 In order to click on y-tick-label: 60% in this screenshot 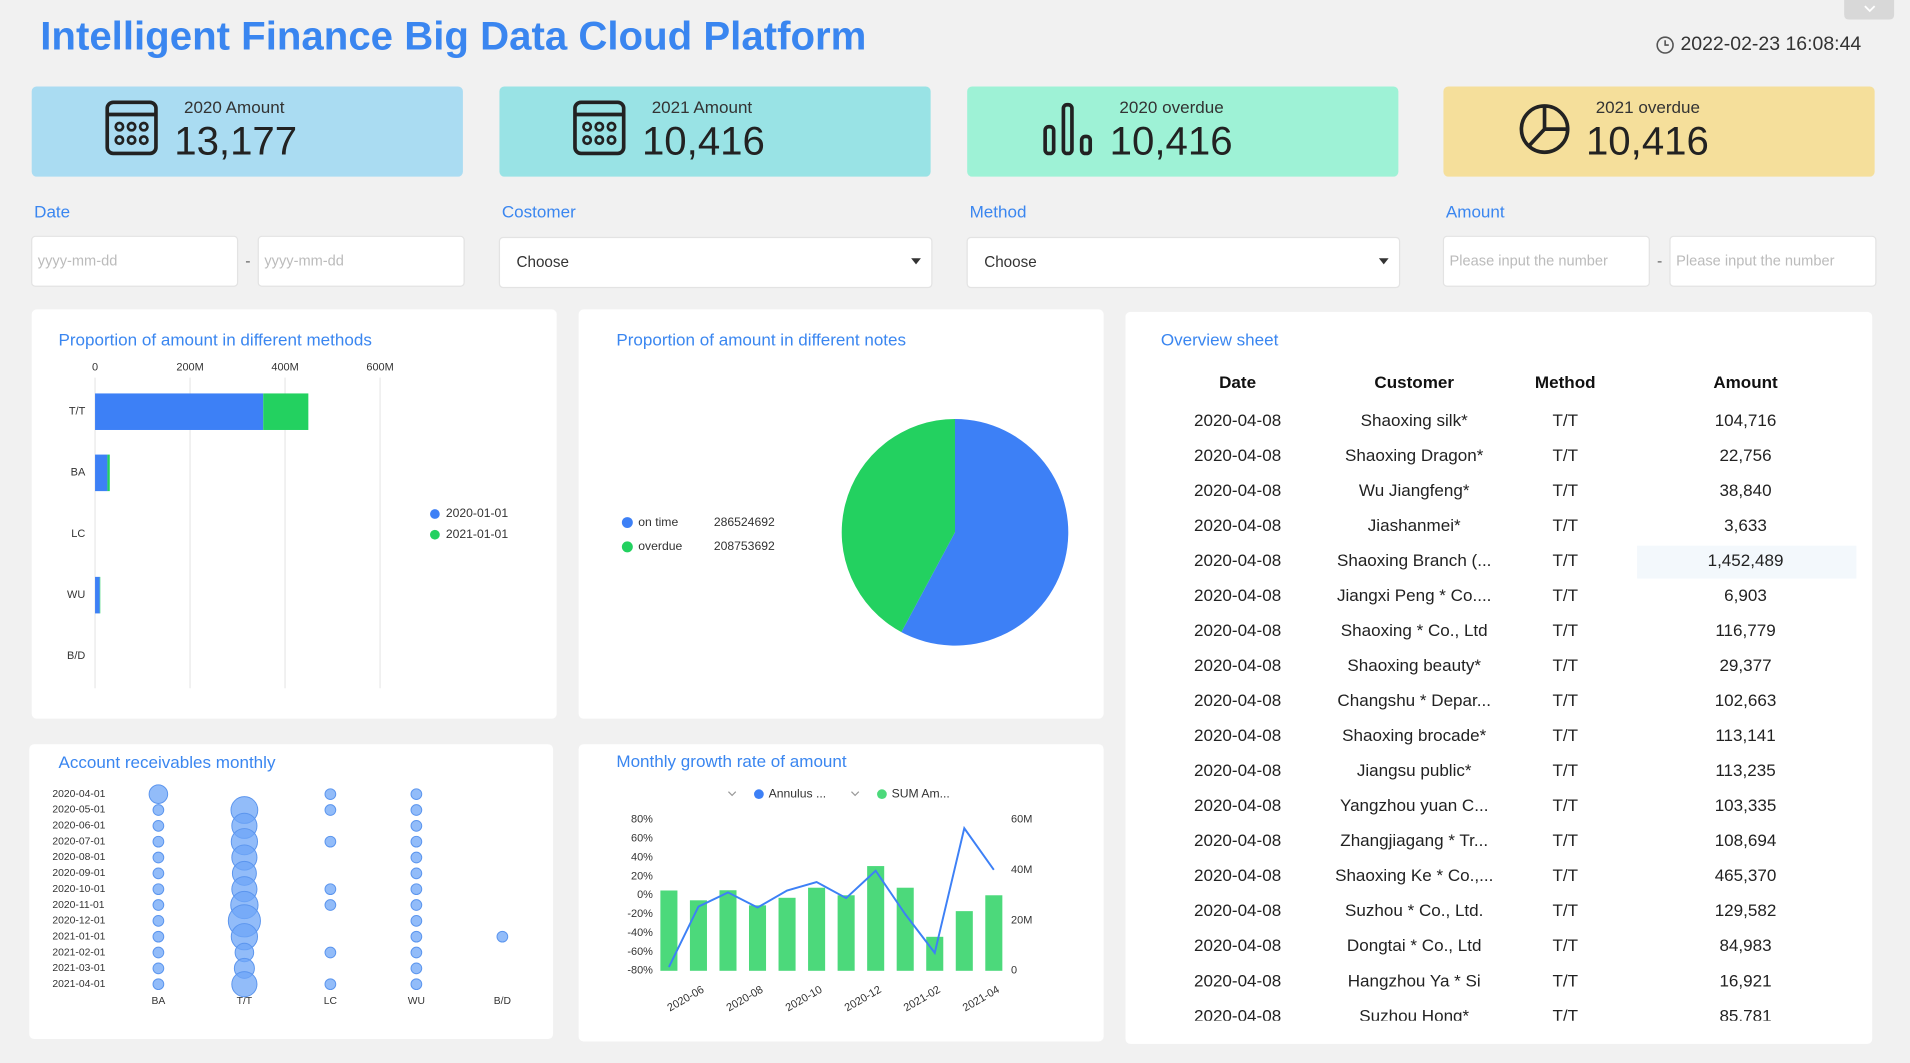, I will do `click(642, 839)`.